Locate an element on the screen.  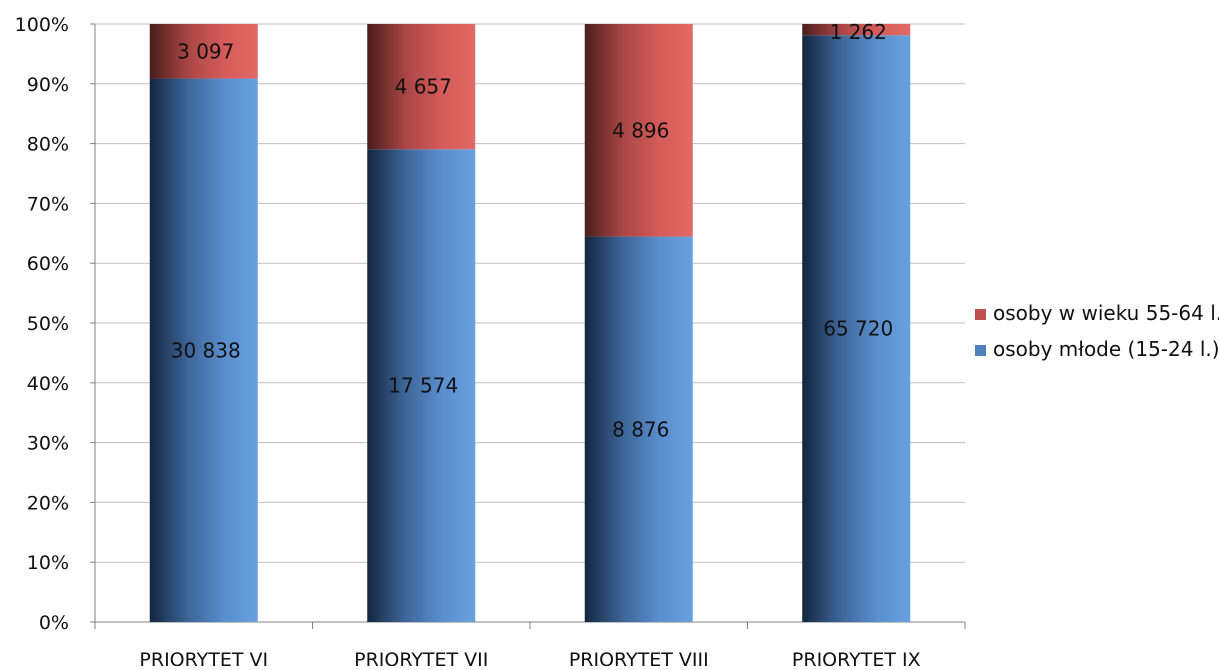
y-tick-label: 40% is located at coordinates (48, 384).